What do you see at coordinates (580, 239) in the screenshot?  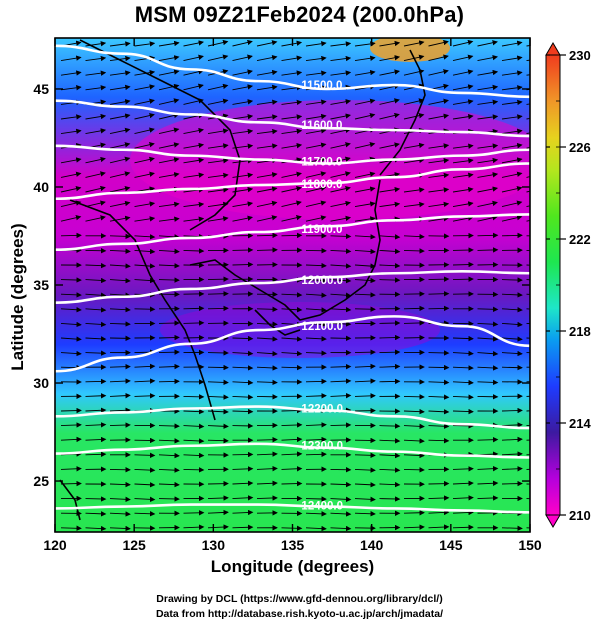 I see `colorbar-tick-label: 222` at bounding box center [580, 239].